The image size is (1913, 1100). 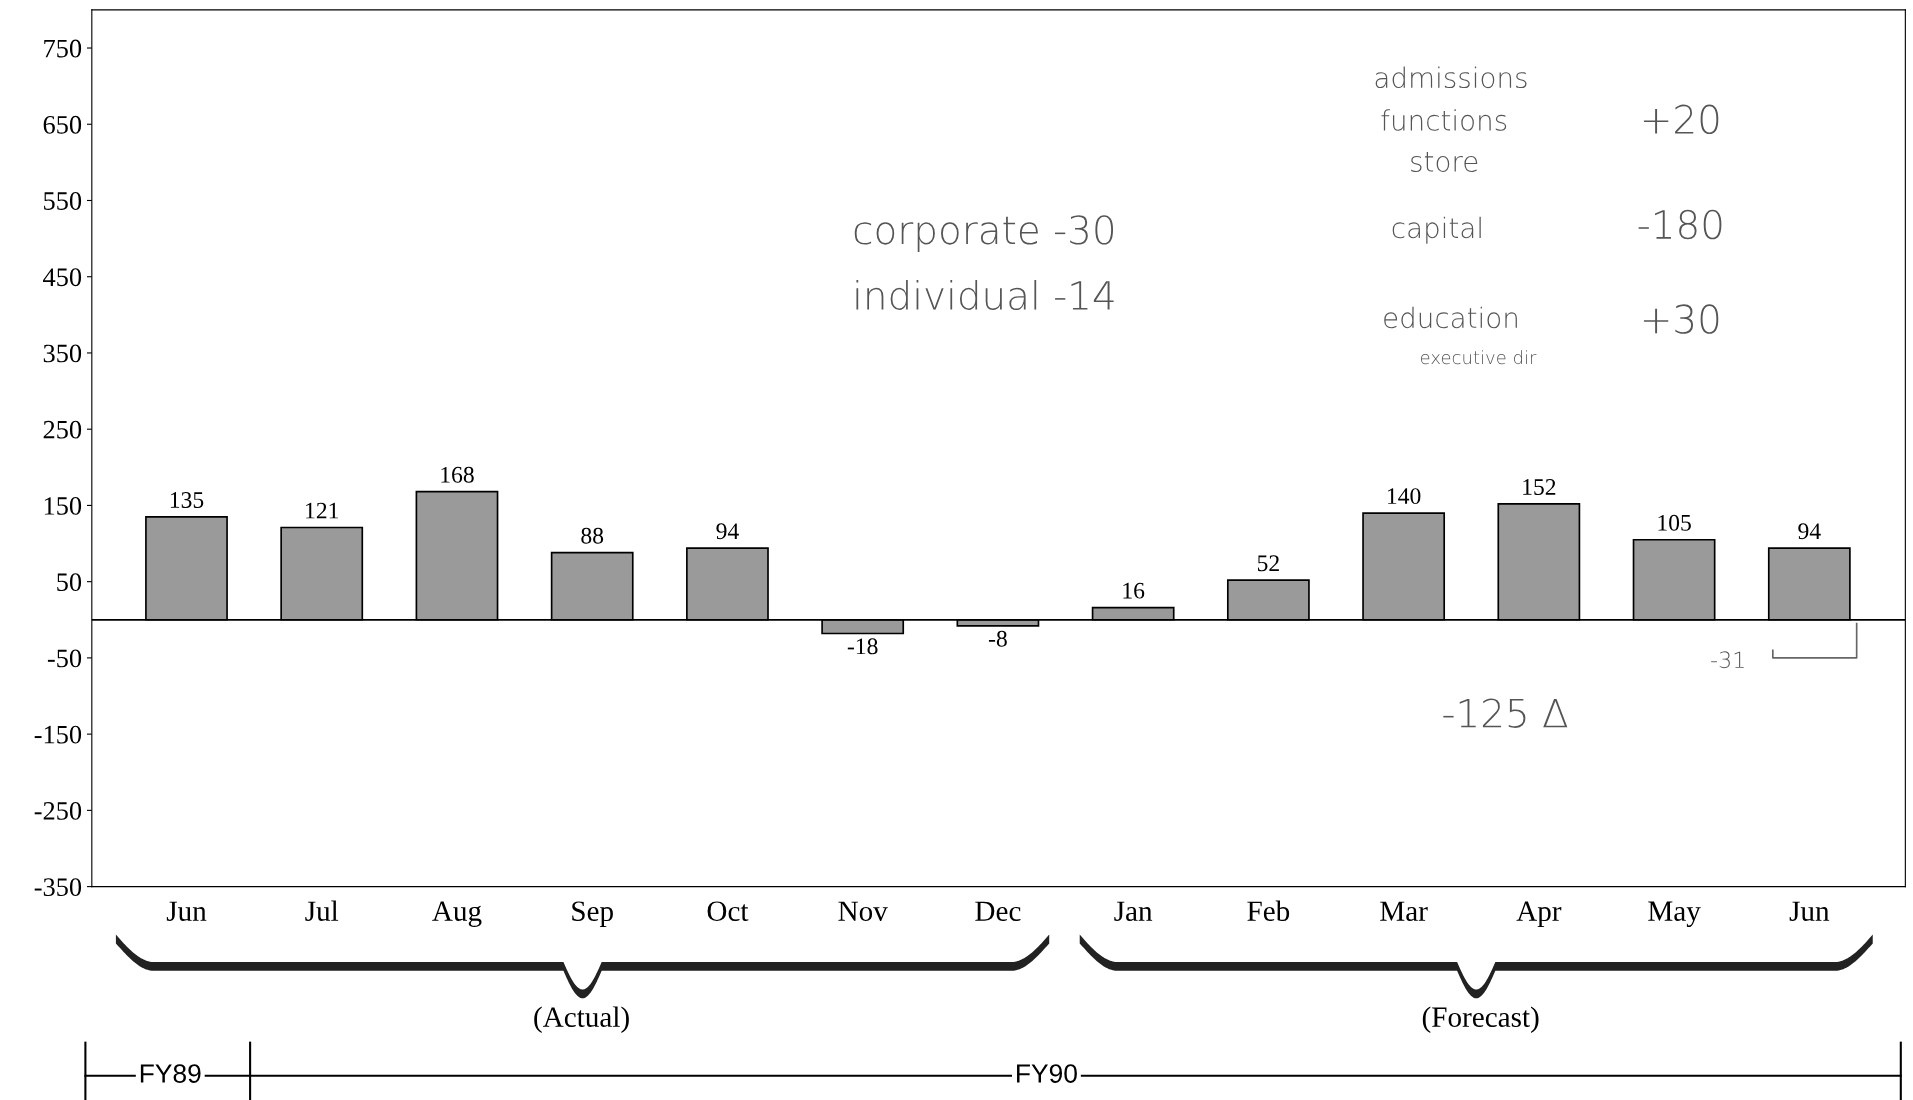 I want to click on x-tick-label: Jul, so click(x=322, y=911).